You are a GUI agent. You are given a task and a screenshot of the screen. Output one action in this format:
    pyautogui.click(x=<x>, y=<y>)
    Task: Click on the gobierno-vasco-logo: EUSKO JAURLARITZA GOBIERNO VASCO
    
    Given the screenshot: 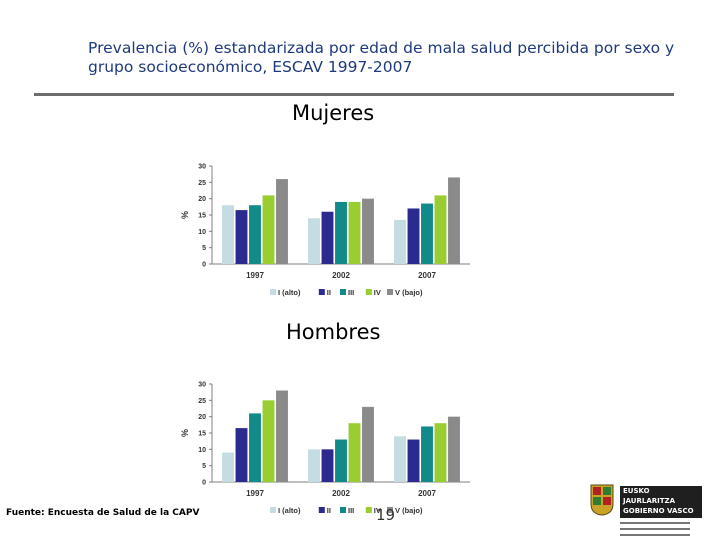 What is the action you would take?
    pyautogui.click(x=655, y=511)
    